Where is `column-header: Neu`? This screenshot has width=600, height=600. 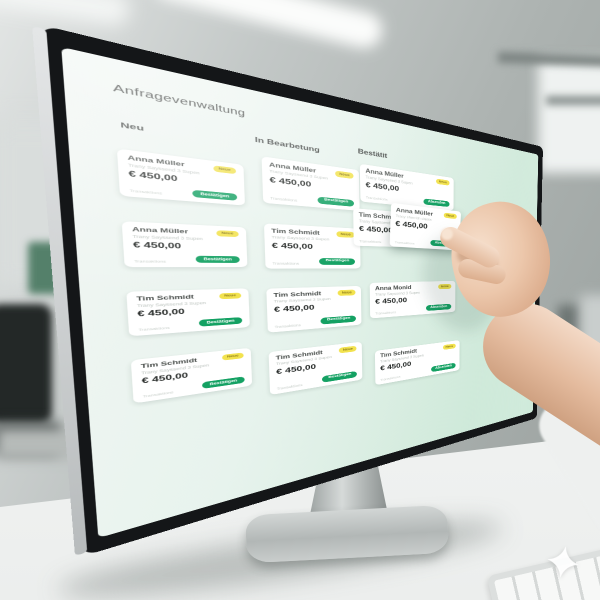 column-header: Neu is located at coordinates (132, 126).